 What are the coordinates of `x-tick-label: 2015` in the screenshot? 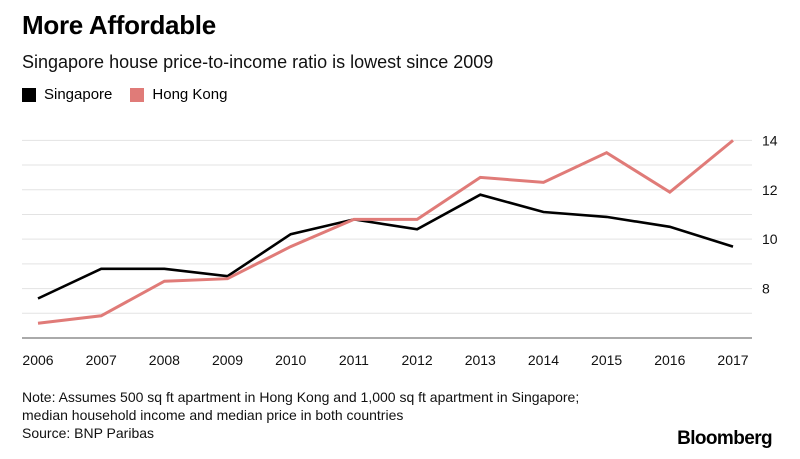 It's located at (606, 360).